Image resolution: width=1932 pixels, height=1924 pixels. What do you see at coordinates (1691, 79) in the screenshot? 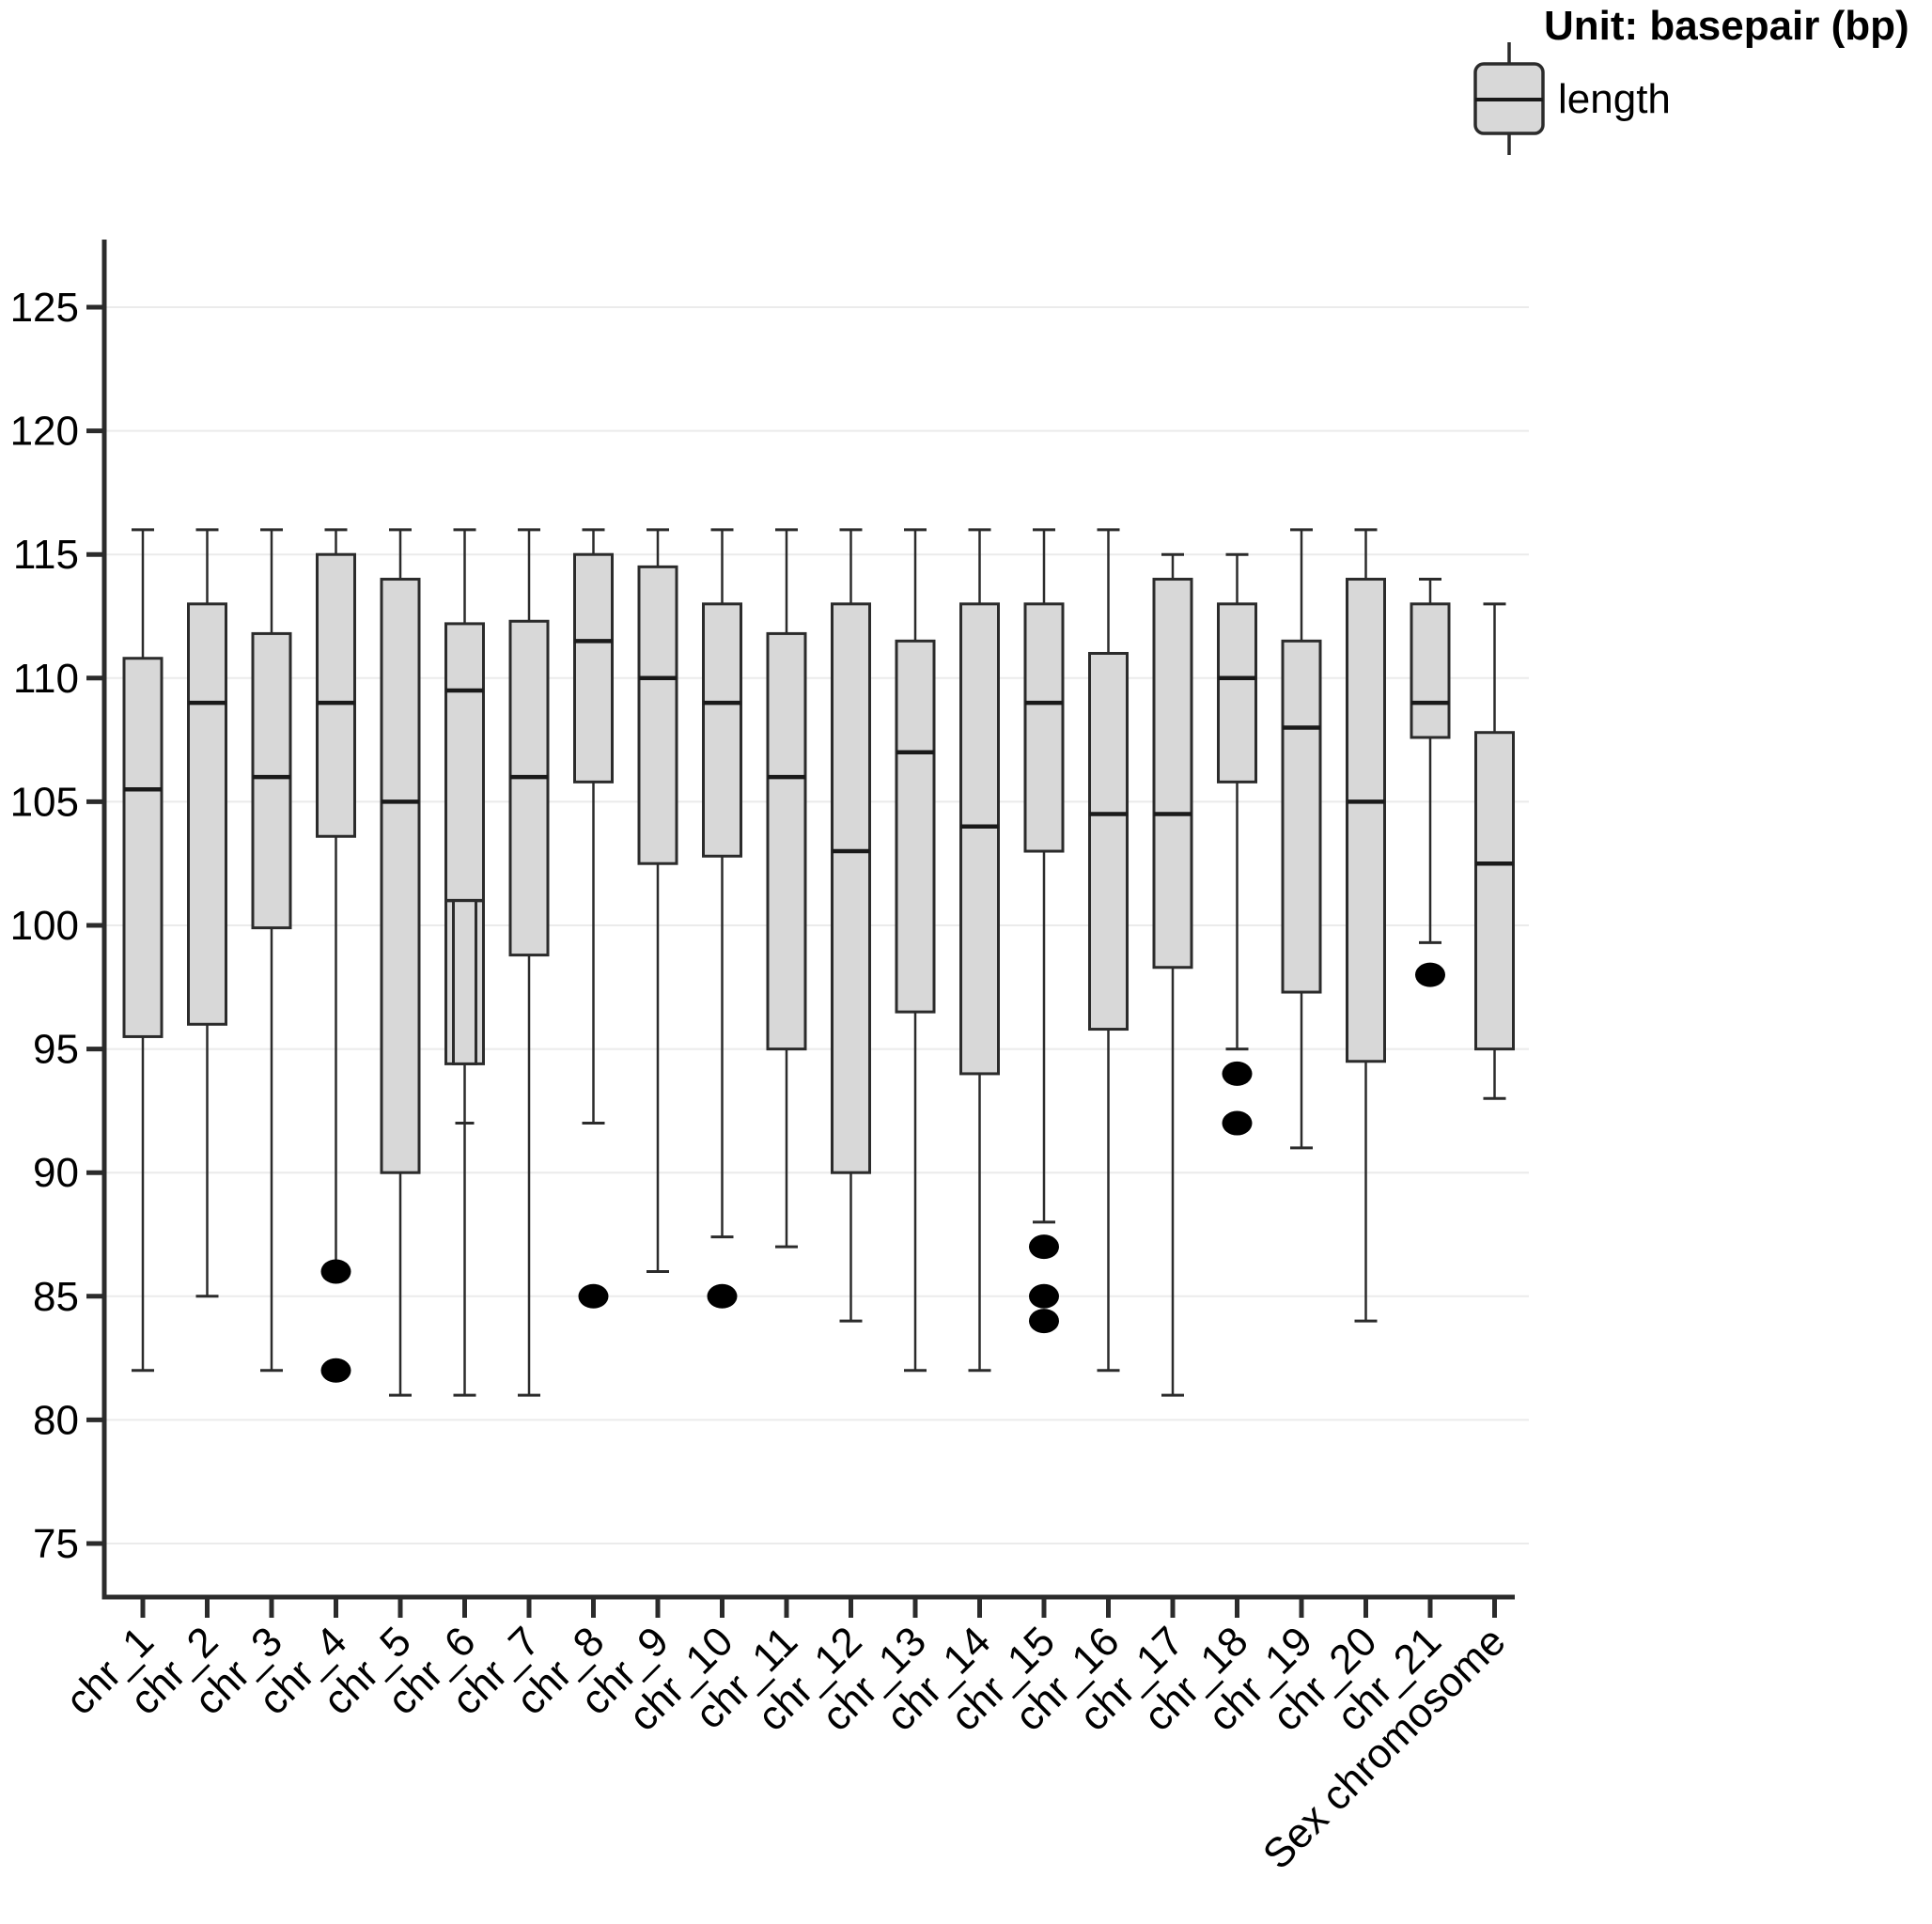
I see `legend: Unit: basepair (bp) length` at bounding box center [1691, 79].